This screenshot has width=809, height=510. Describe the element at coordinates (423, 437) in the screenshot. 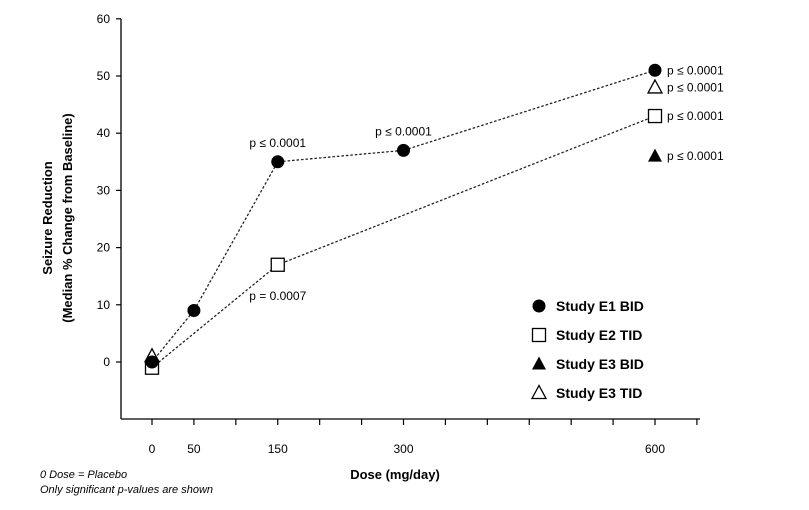

I see `x-ticks: 0 50 150 300 600` at that location.